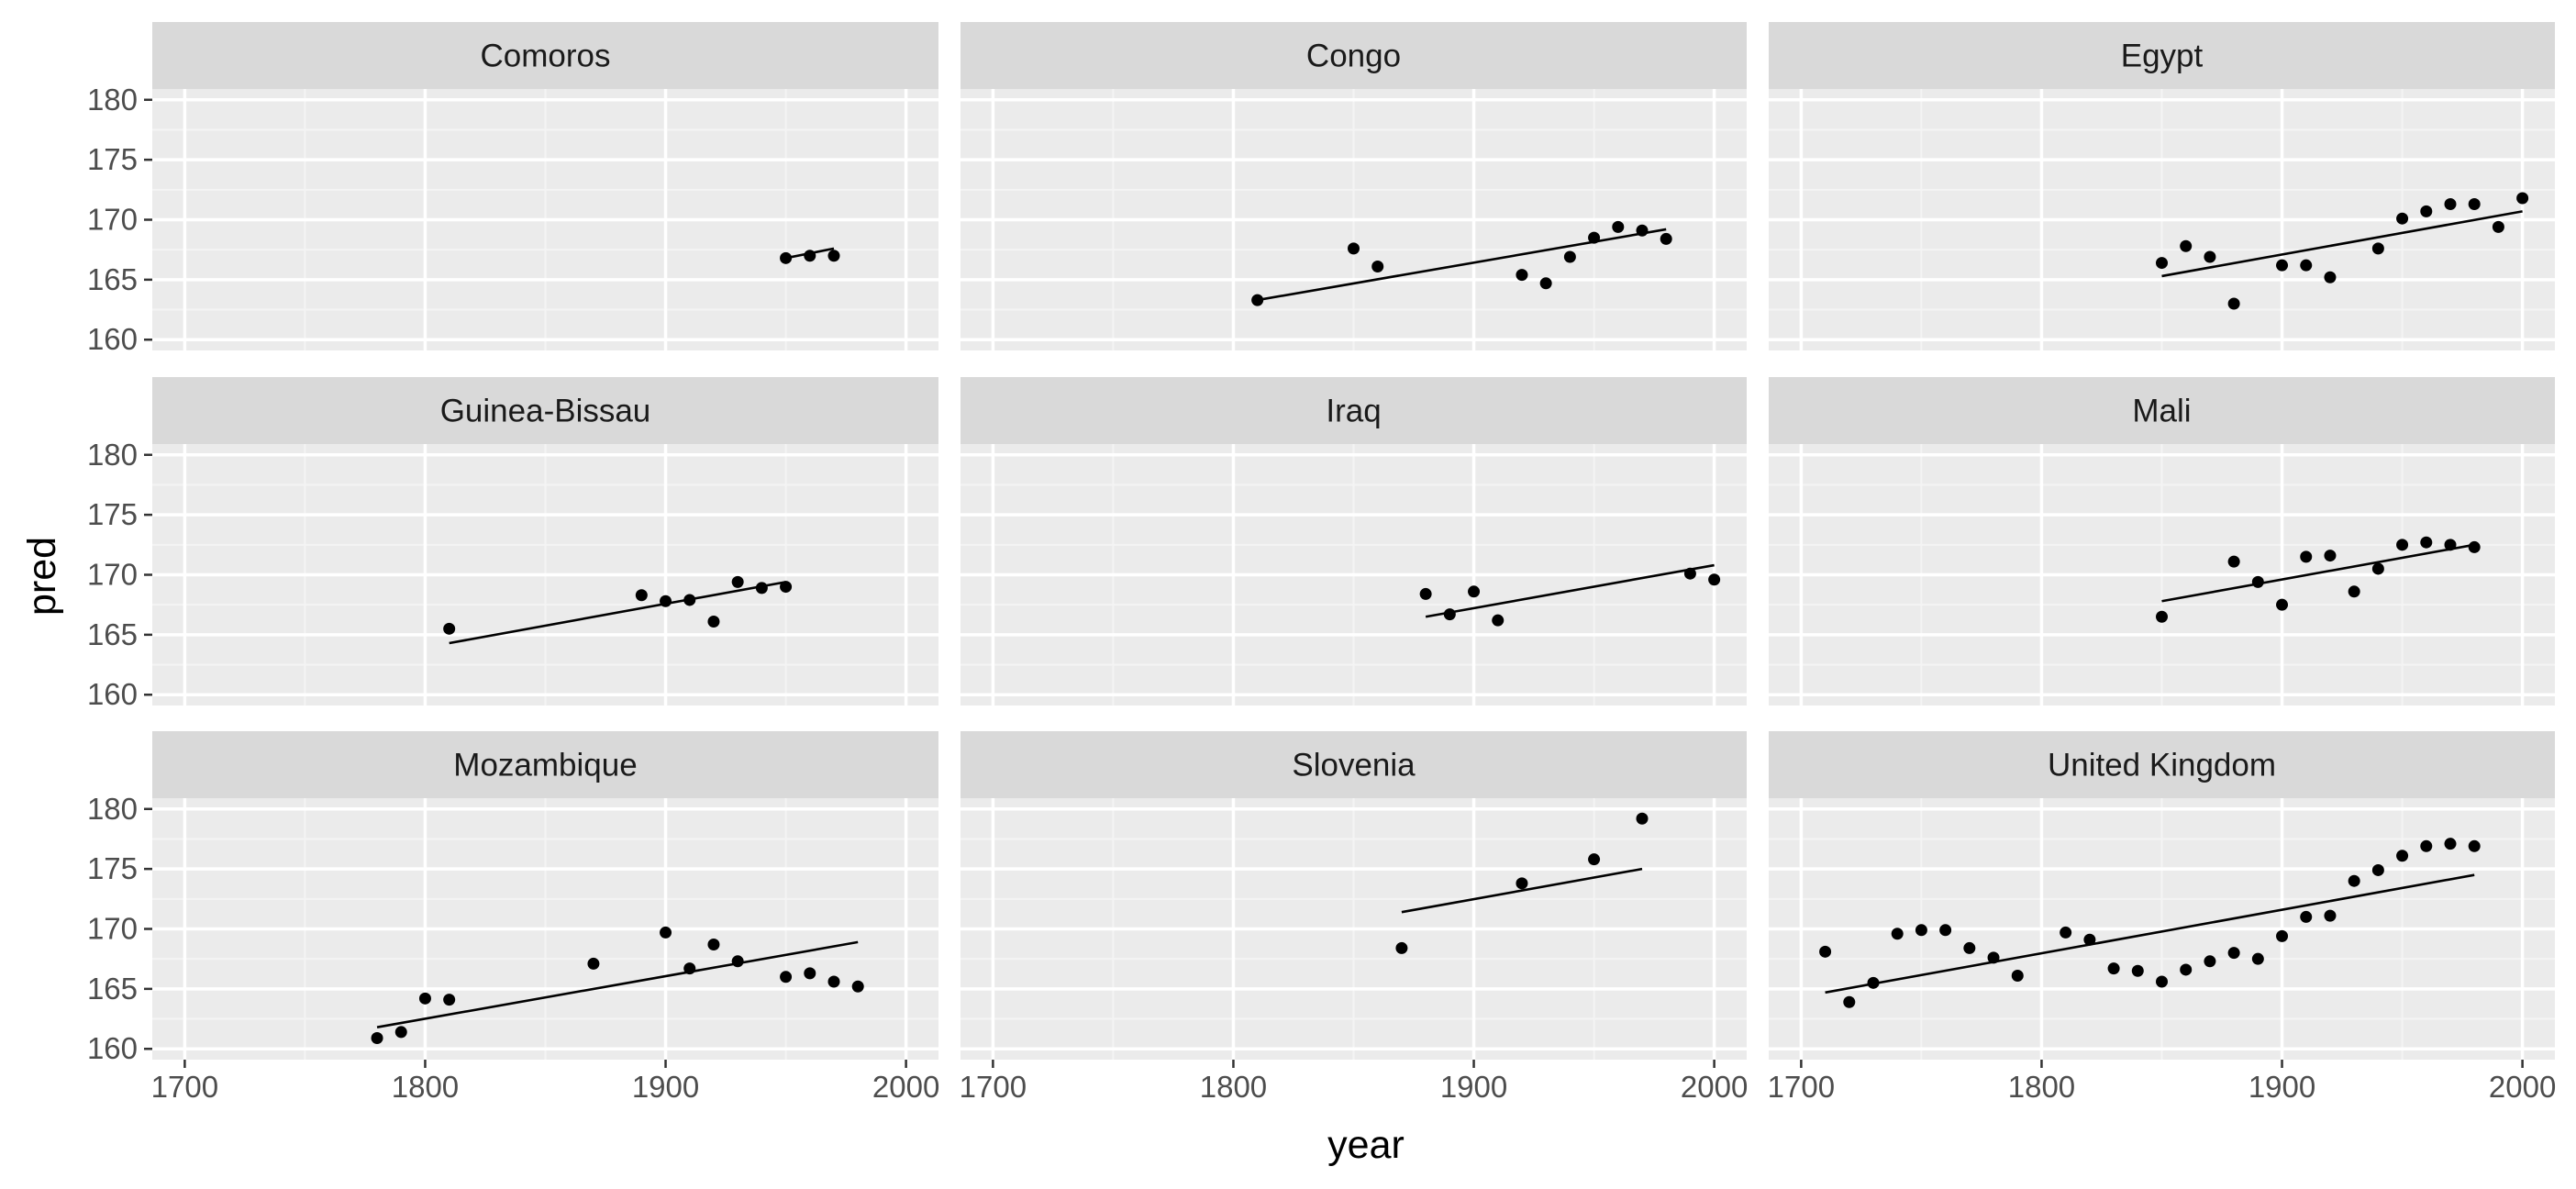 Image resolution: width=2576 pixels, height=1189 pixels. Describe the element at coordinates (2162, 765) in the screenshot. I see `facet-strip-label: United Kingdom` at that location.